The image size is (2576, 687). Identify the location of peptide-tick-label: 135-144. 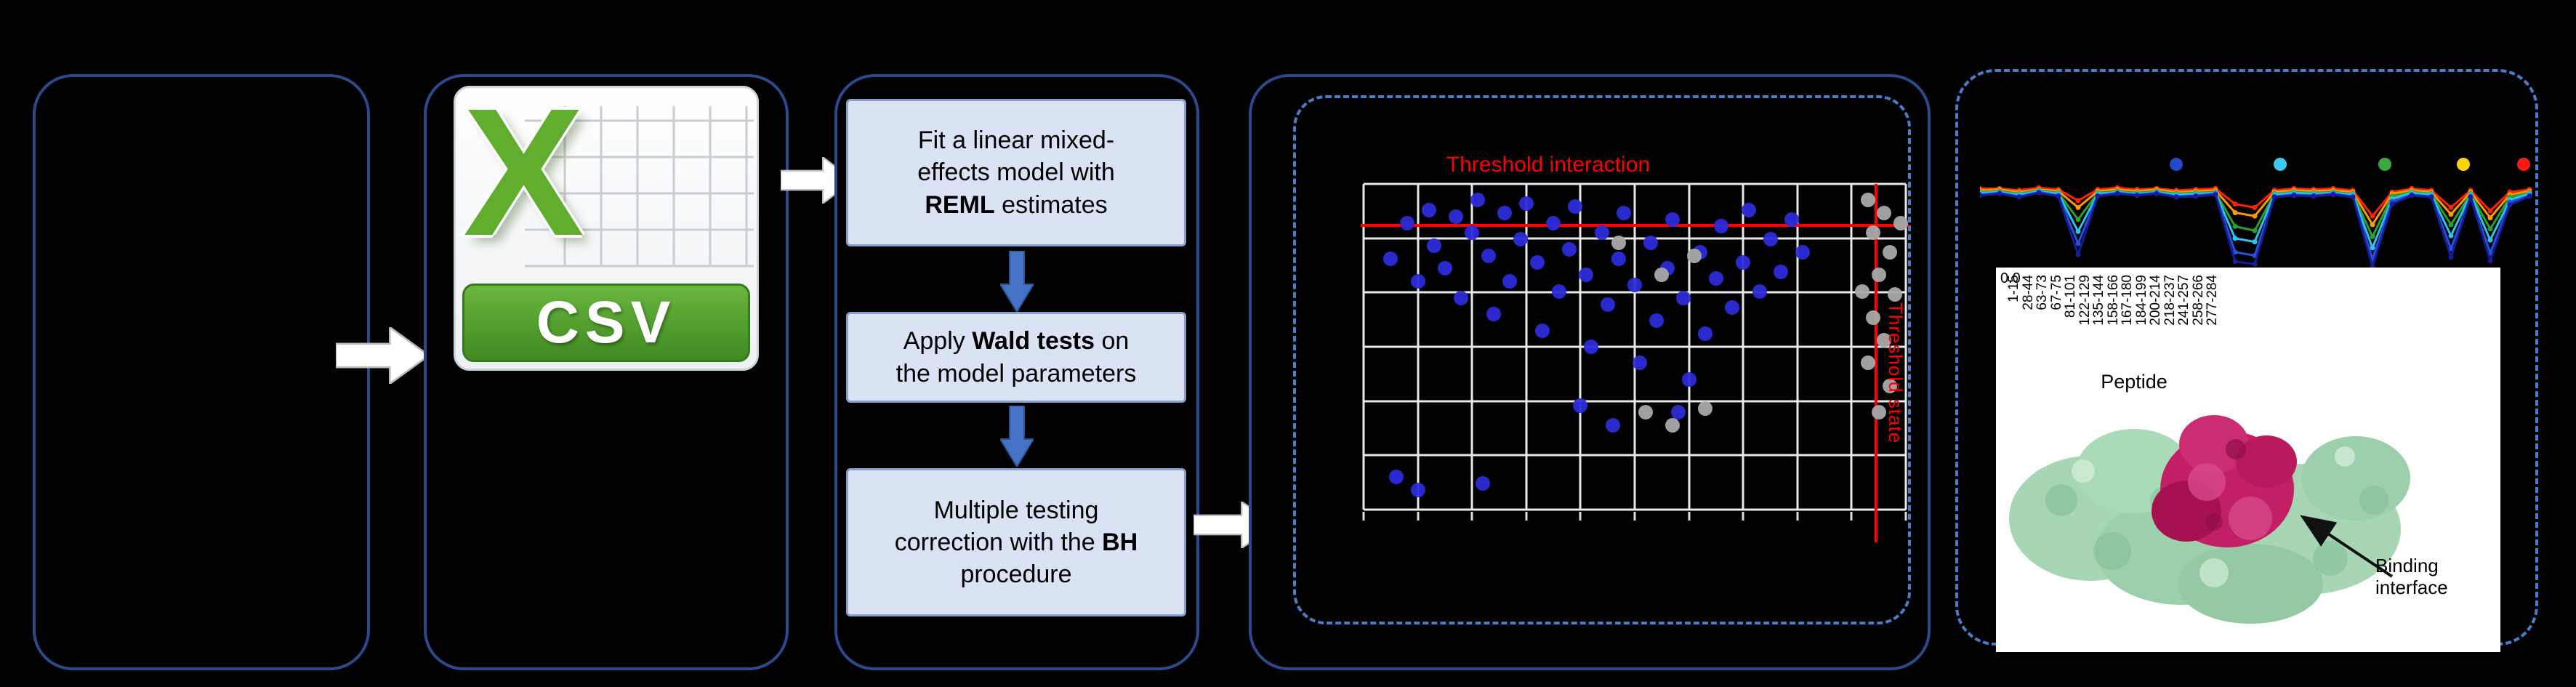
(2098, 300).